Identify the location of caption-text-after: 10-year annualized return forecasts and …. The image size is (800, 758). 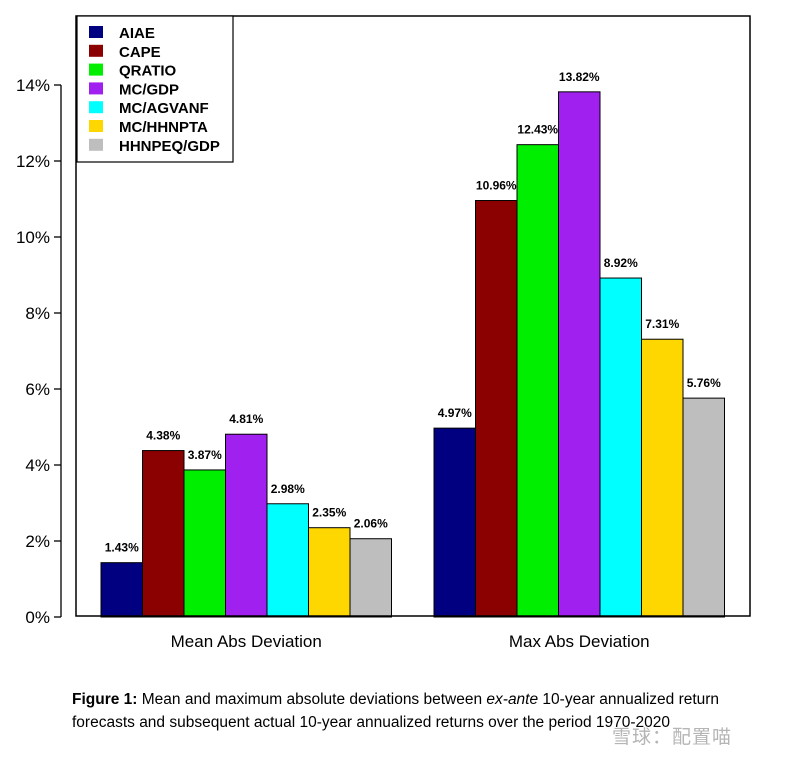
(396, 711).